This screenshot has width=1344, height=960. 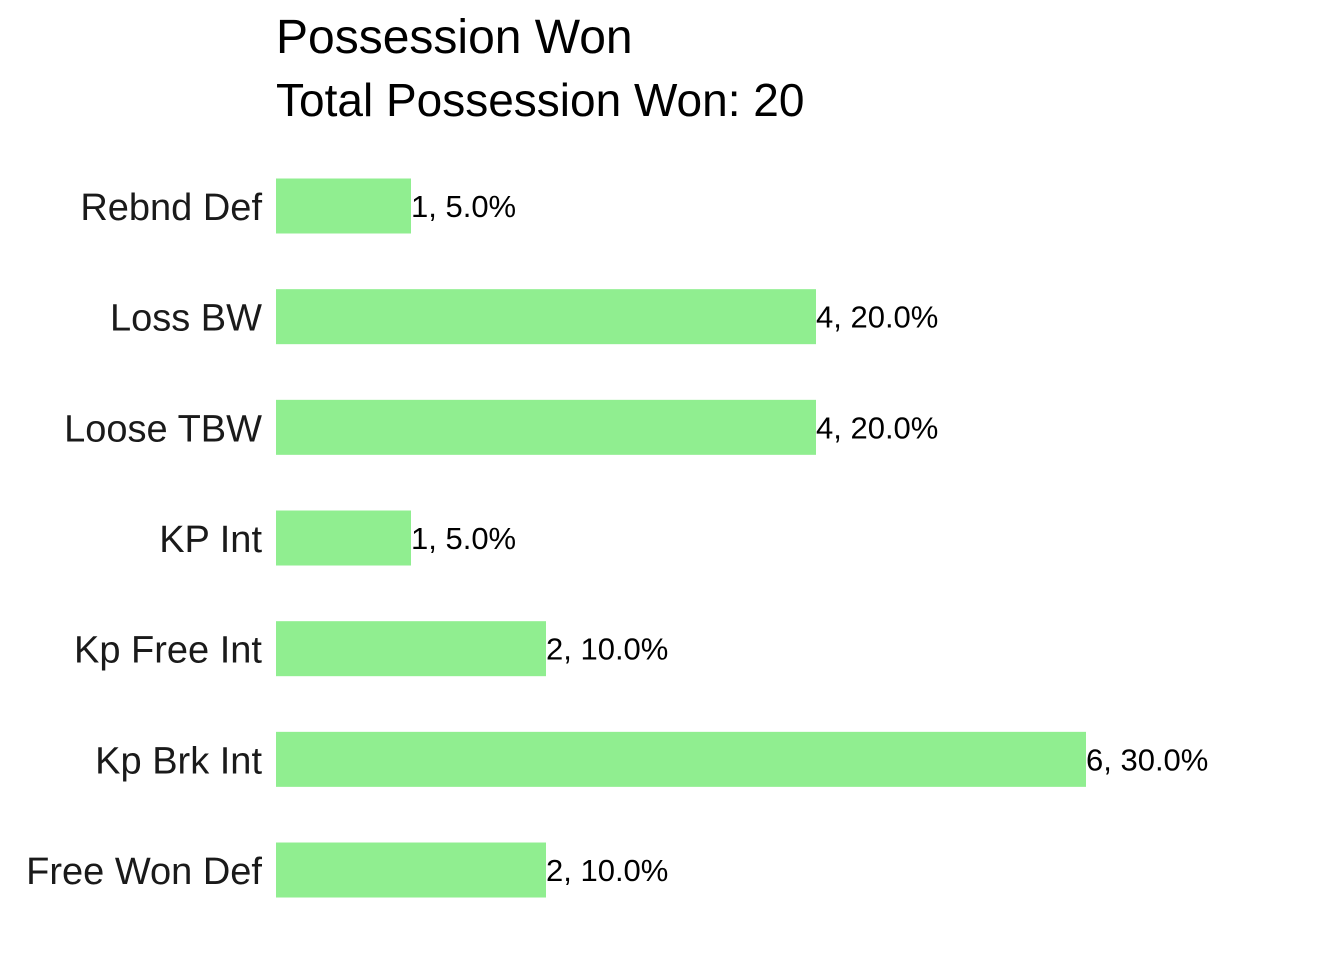 What do you see at coordinates (343, 206) in the screenshot?
I see `bar-rebnd-def` at bounding box center [343, 206].